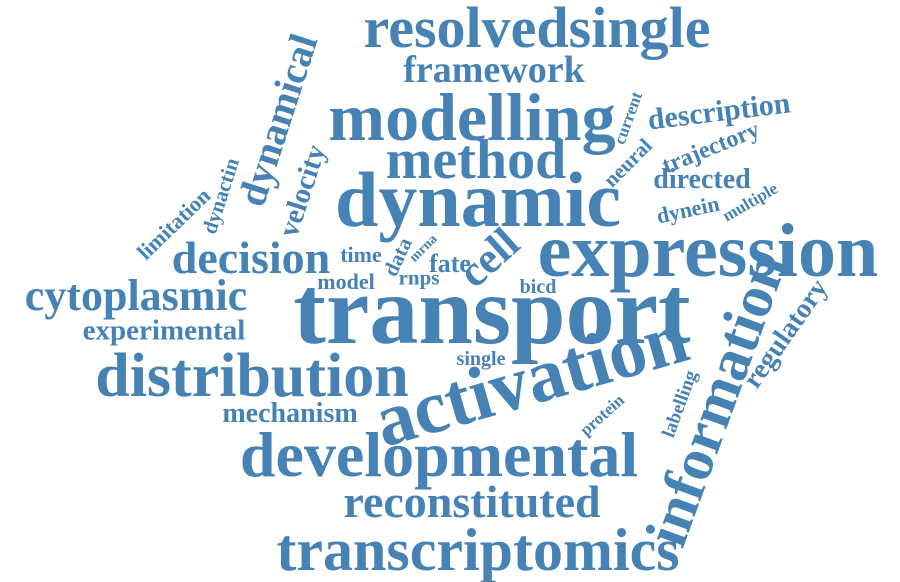 Image resolution: width=900 pixels, height=582 pixels. I want to click on word-single: single, so click(481, 359).